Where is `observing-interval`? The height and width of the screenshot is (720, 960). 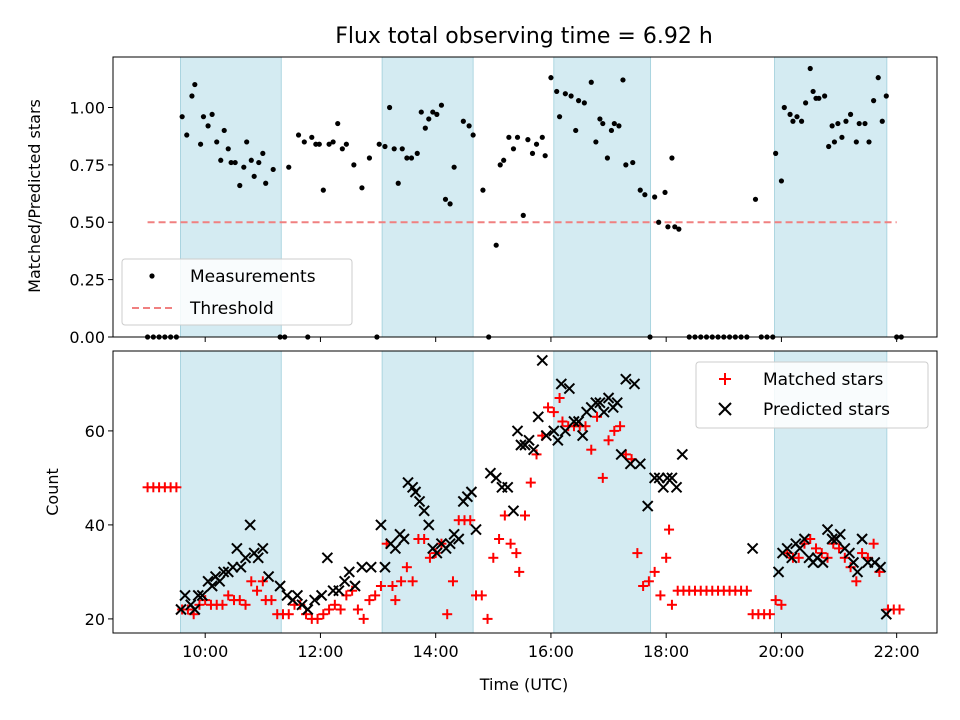
observing-interval is located at coordinates (602, 492).